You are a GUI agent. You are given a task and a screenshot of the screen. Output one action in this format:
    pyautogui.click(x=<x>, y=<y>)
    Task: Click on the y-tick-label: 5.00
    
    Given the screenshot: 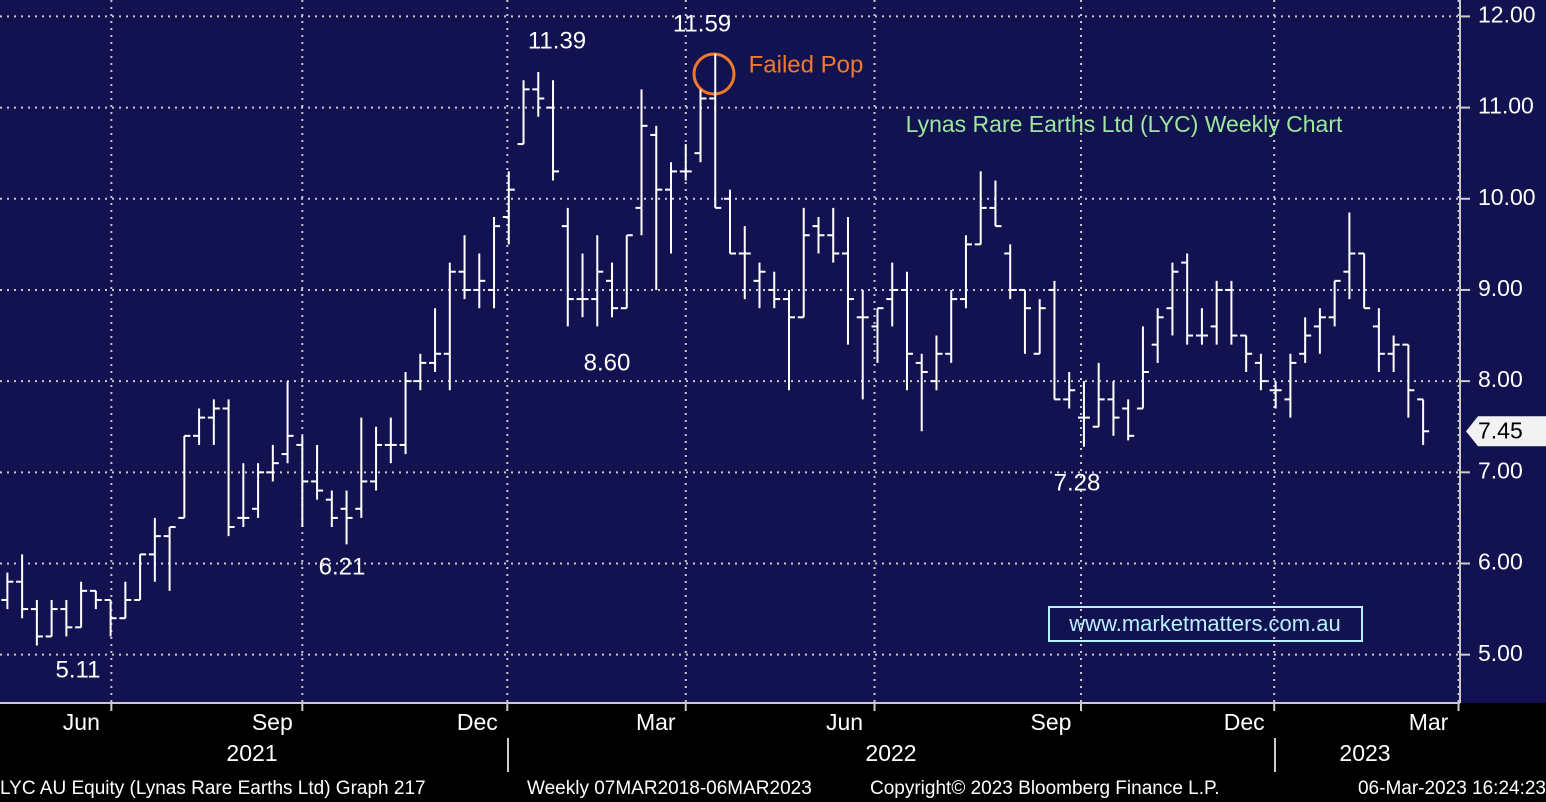 What is the action you would take?
    pyautogui.click(x=1500, y=653)
    